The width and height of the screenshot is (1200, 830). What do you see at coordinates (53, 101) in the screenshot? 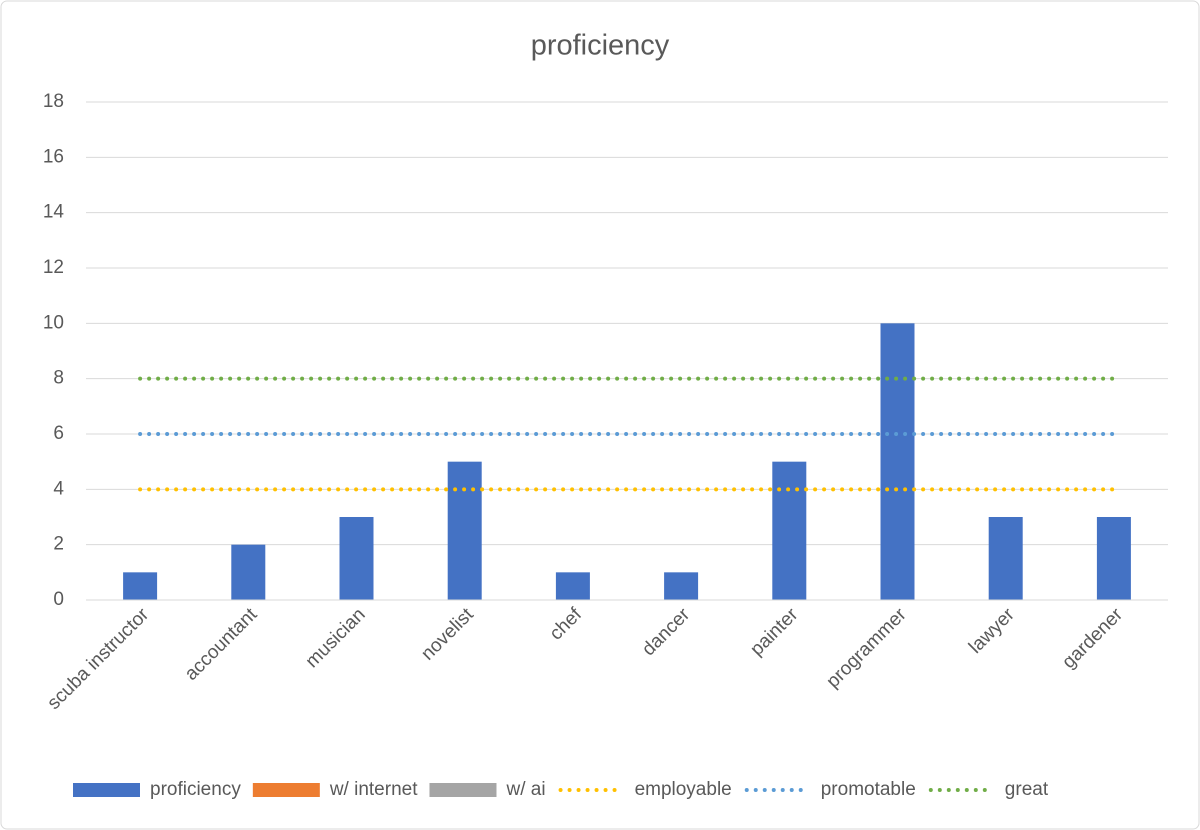
I see `y-tick-label: 18` at bounding box center [53, 101].